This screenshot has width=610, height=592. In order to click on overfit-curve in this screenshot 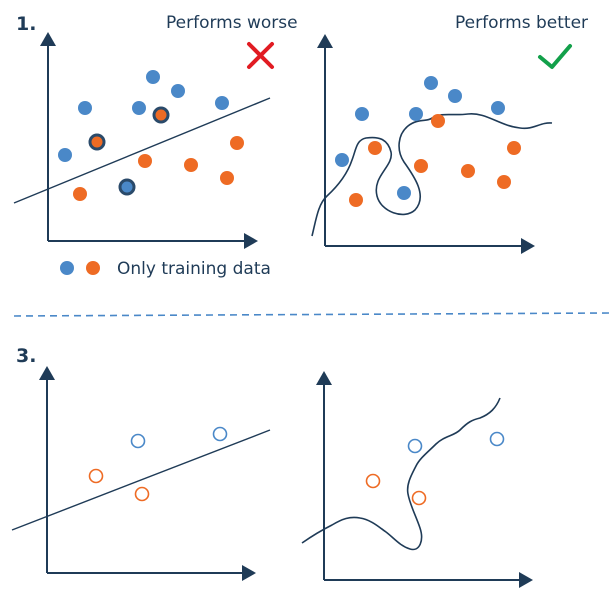, I will do `click(432, 175)`.